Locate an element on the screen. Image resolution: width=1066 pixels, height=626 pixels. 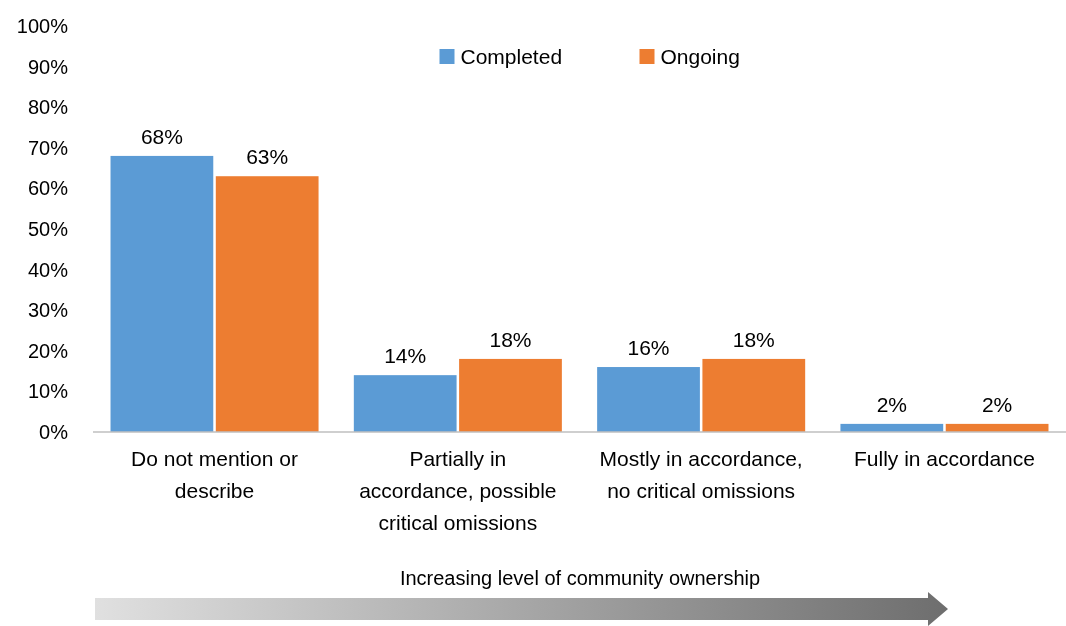
data-label: 14% is located at coordinates (405, 356).